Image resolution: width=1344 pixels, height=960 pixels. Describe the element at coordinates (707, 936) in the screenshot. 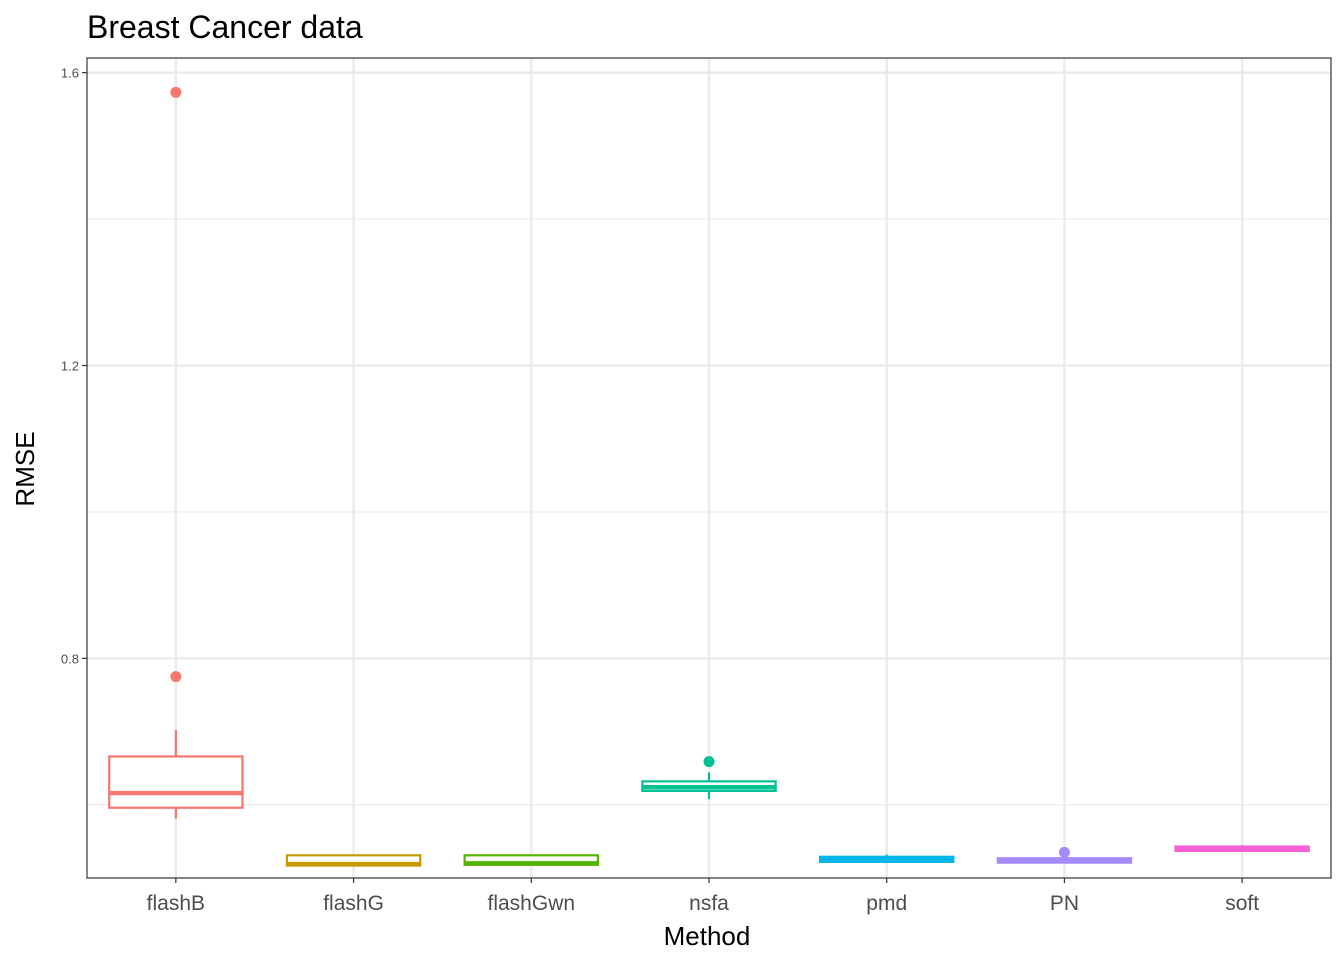

I see `x-axis-title: Method` at that location.